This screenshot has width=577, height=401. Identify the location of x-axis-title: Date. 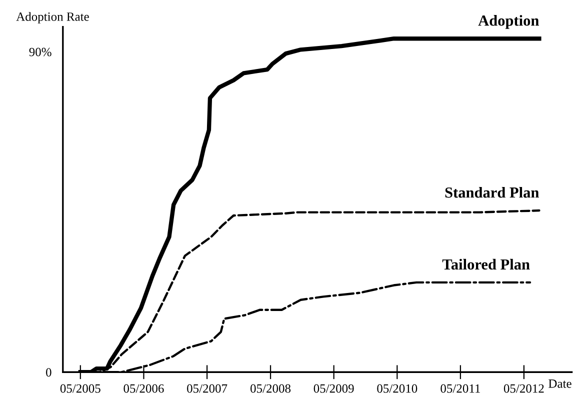
(560, 384).